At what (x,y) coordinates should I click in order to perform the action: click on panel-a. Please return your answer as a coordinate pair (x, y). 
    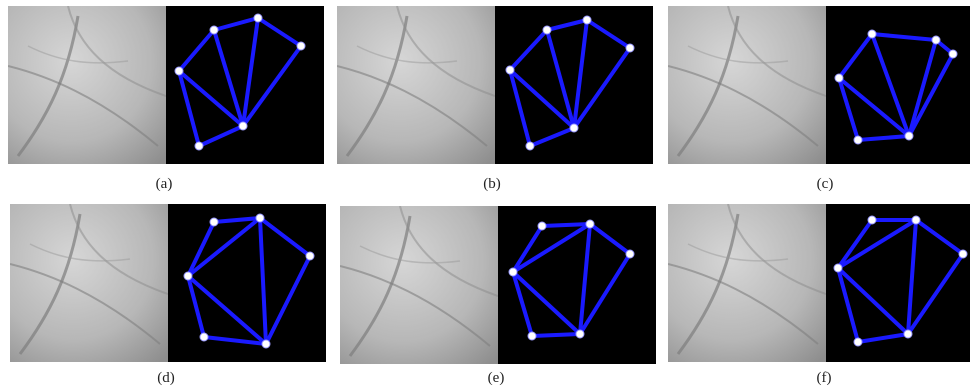
    Looking at the image, I should click on (166, 85).